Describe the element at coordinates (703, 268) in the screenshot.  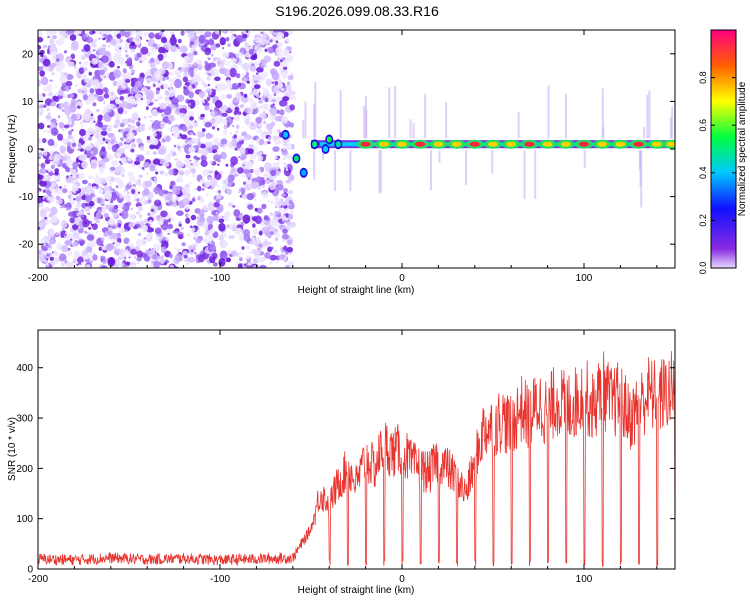
I see `colorbar-tick-label: 0.0` at that location.